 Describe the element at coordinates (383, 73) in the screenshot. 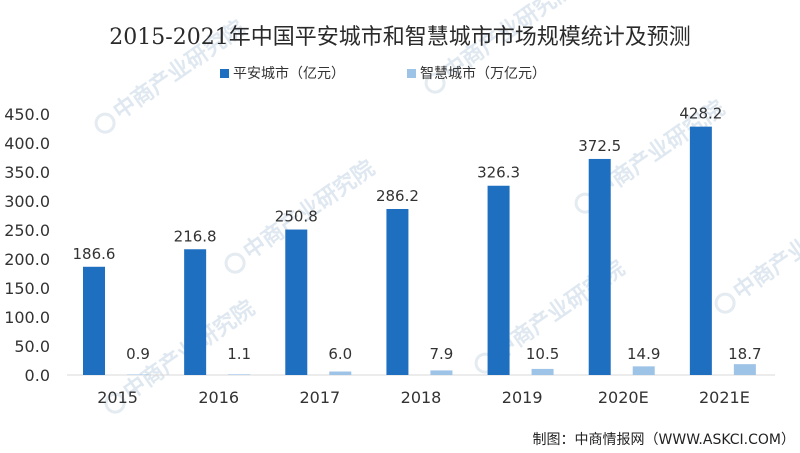

I see `legend: 平安城市（亿元） 智慧城市（万亿元）` at that location.